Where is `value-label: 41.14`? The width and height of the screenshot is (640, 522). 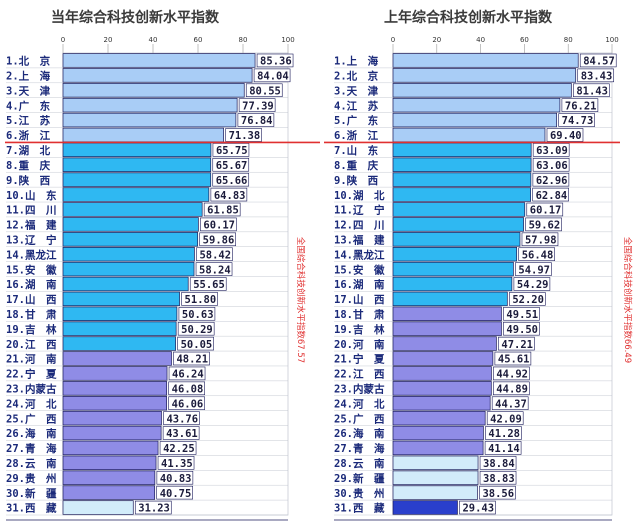
value-label: 41.14 is located at coordinates (504, 449).